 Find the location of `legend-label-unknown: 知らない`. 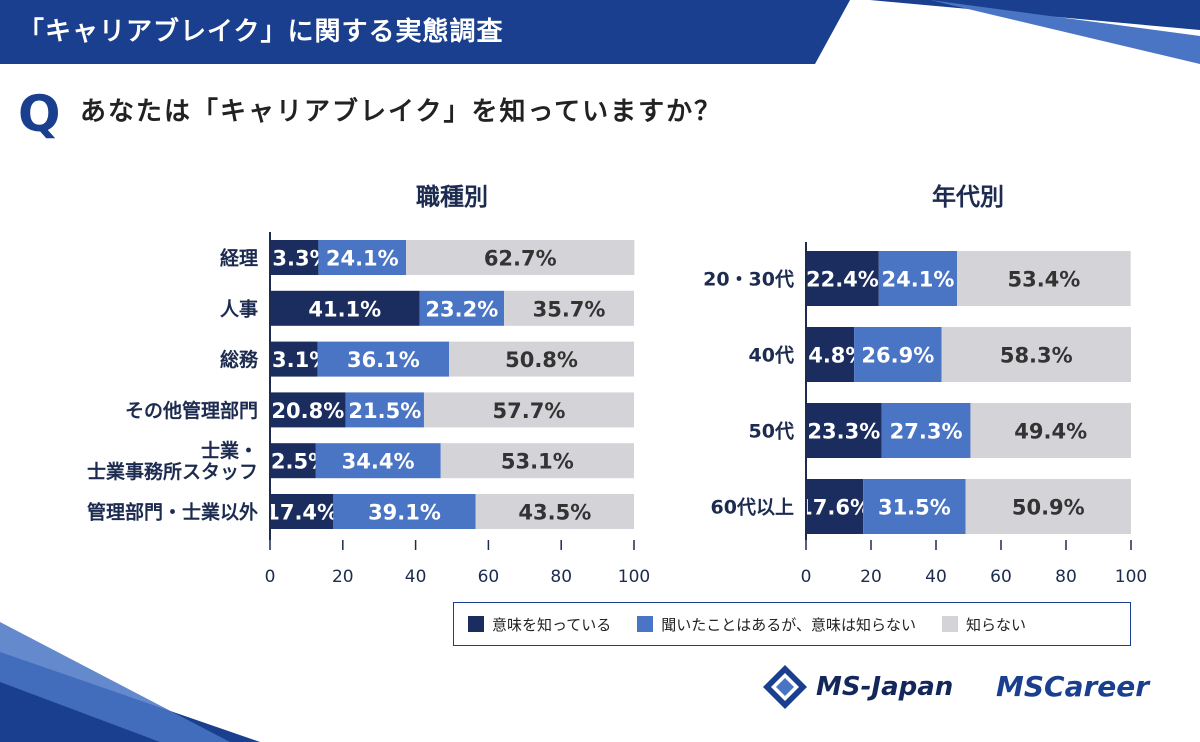

legend-label-unknown: 知らない is located at coordinates (995, 624).